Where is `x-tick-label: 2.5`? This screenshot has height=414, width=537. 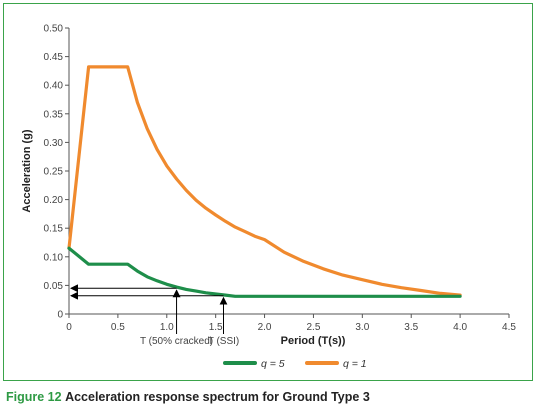 x-tick-label: 2.5 is located at coordinates (313, 327).